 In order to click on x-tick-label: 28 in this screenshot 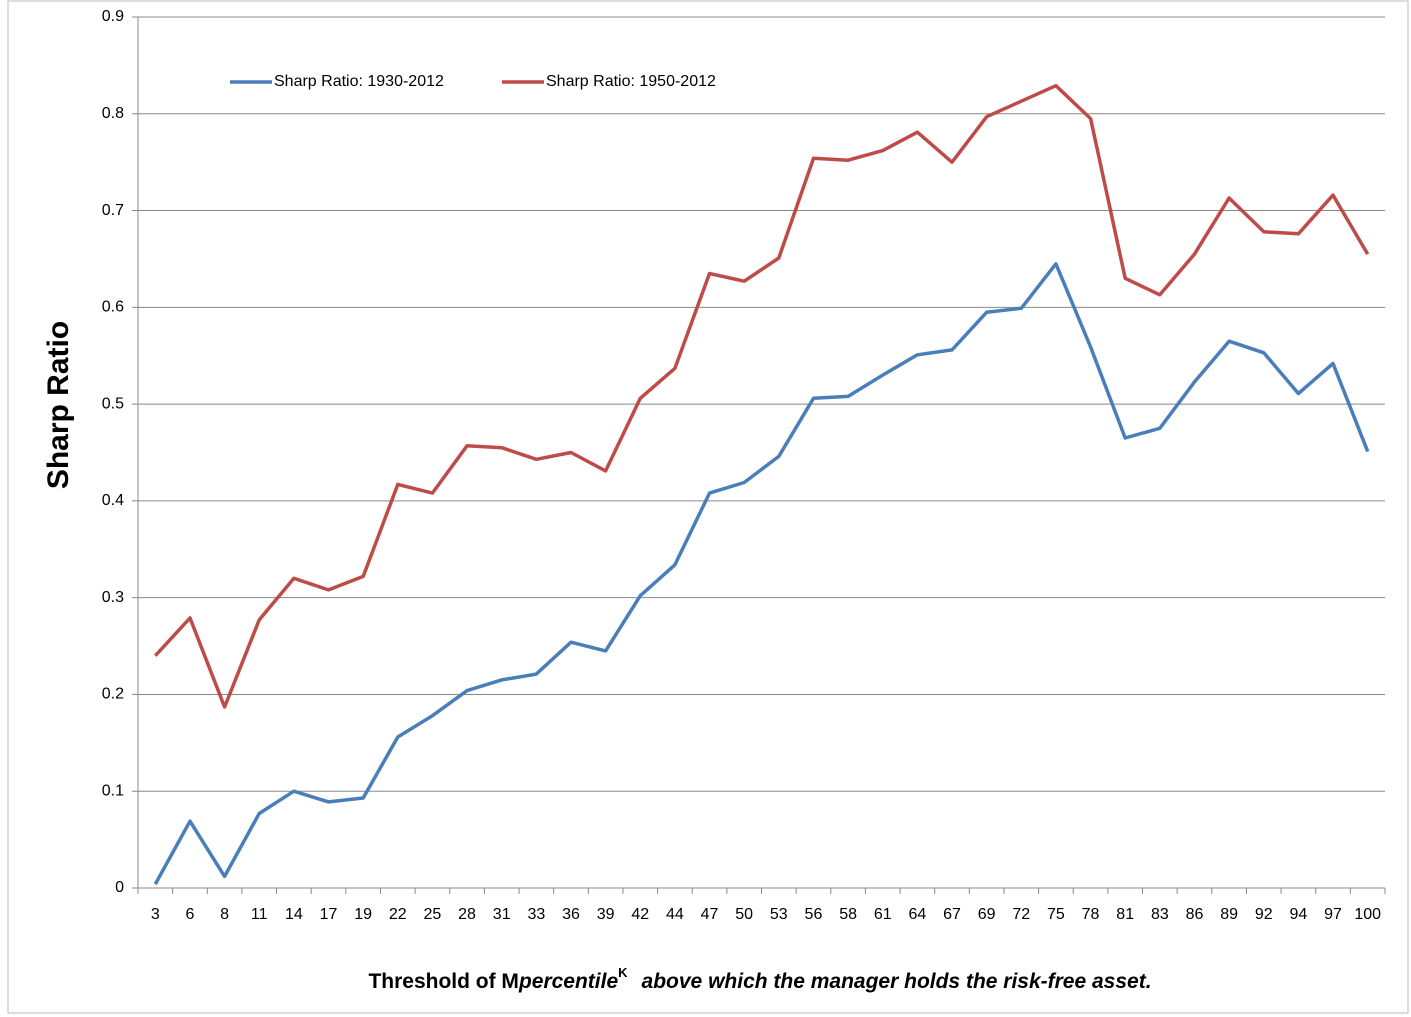, I will do `click(467, 914)`.